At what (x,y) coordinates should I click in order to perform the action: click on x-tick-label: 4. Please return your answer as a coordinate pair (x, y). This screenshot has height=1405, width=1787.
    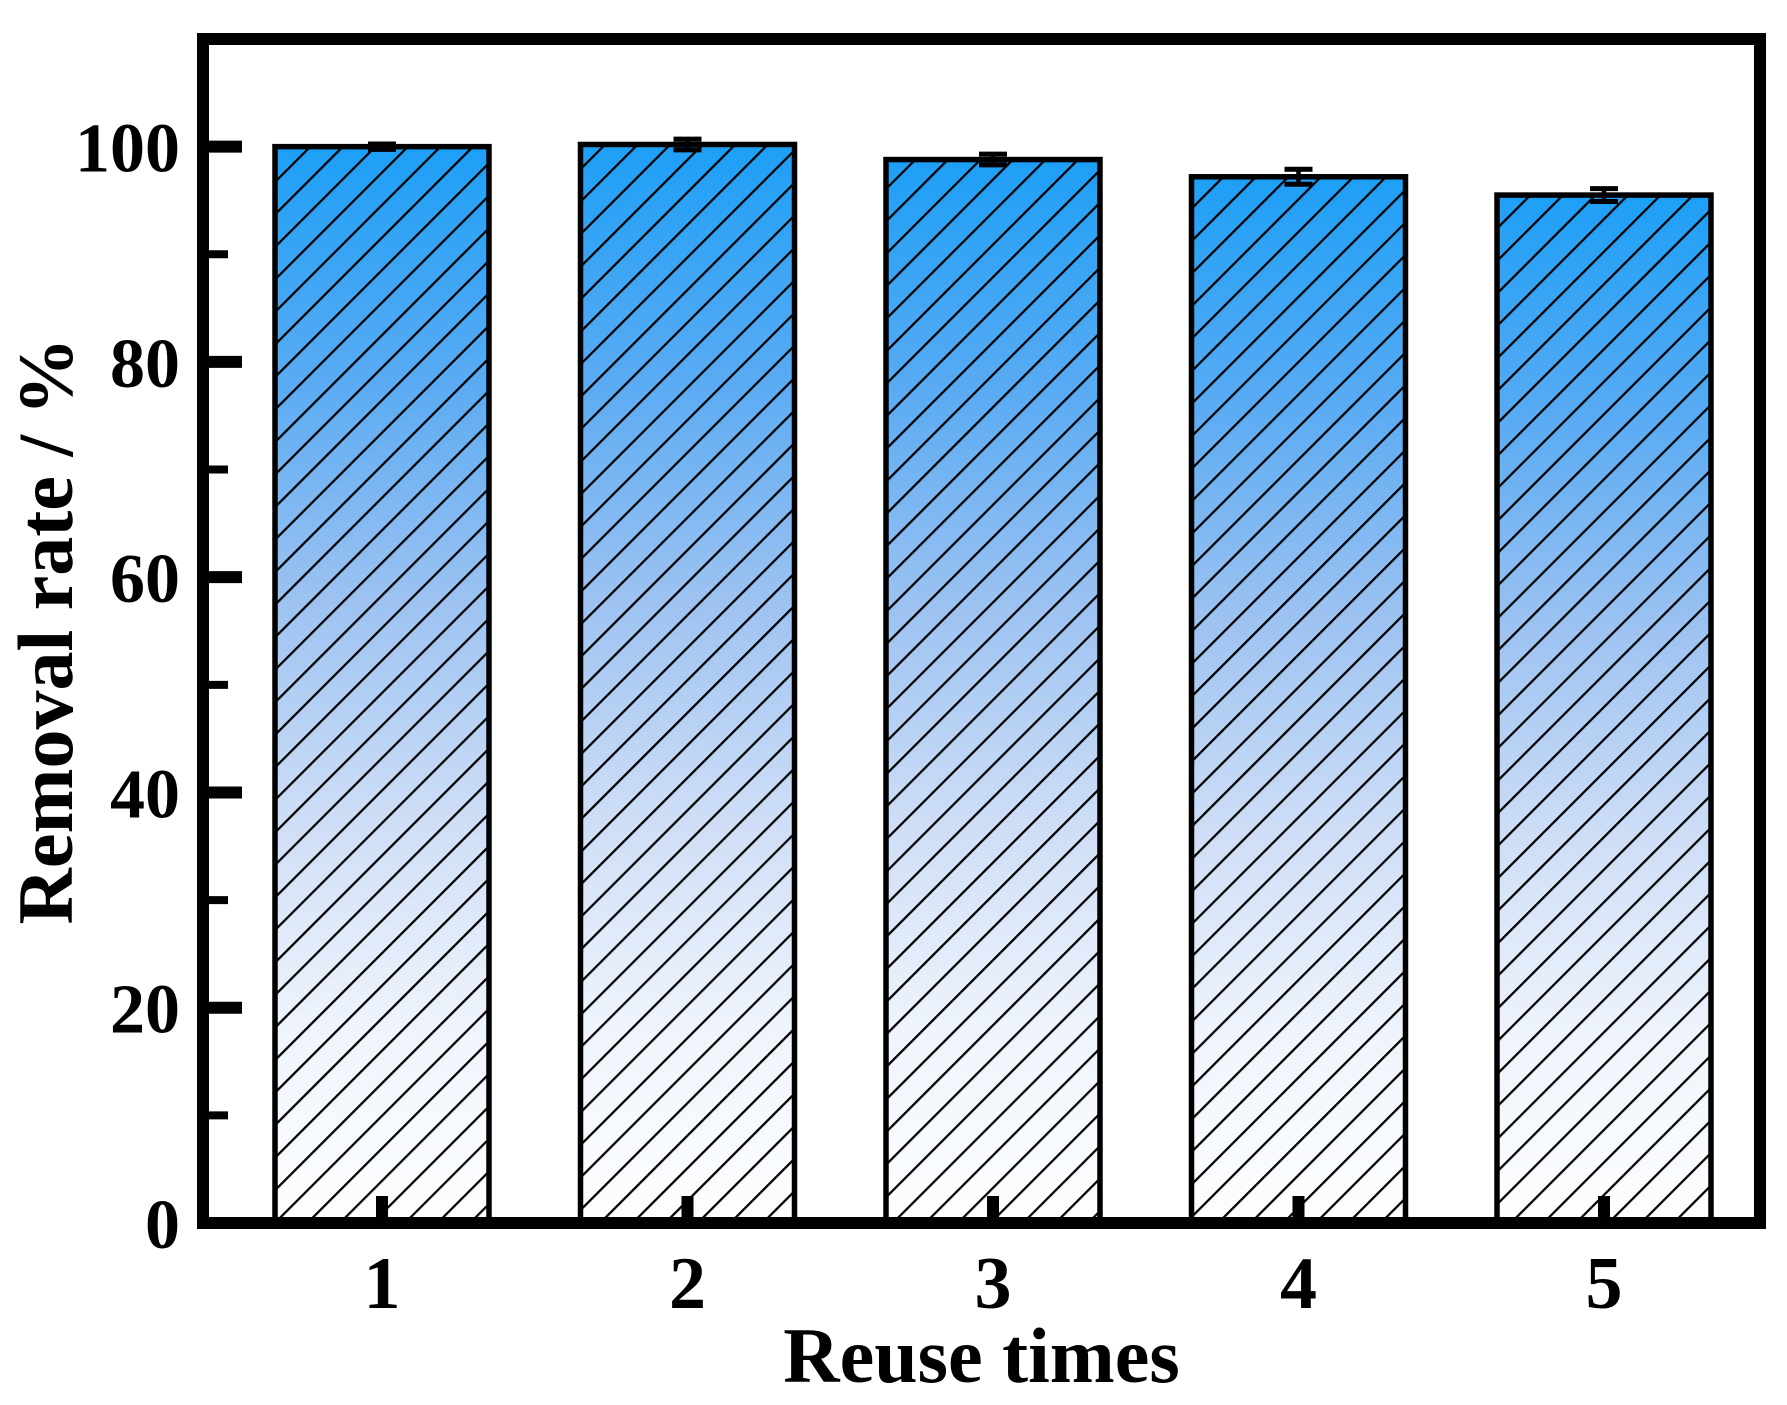
    Looking at the image, I should click on (1298, 1284).